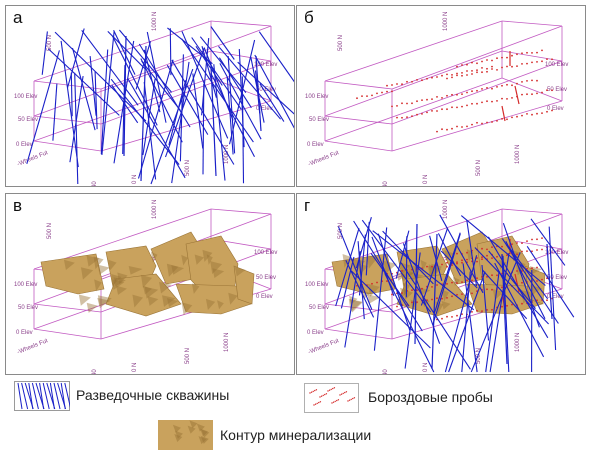  I want to click on ore-facet, so click(213, 299).